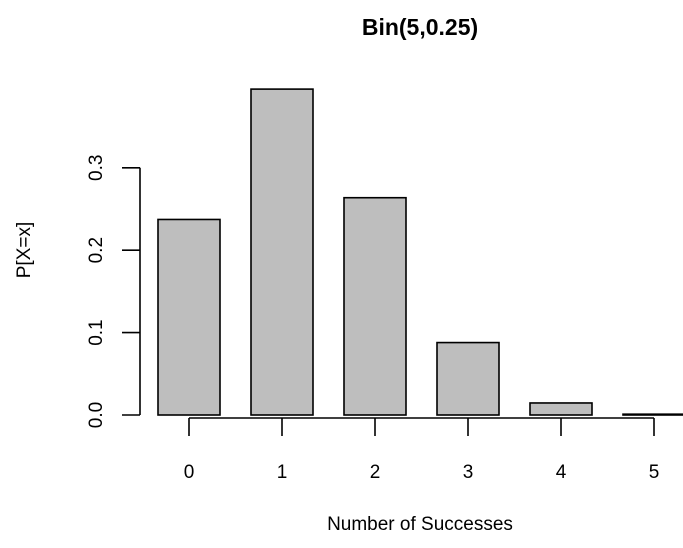 The width and height of the screenshot is (683, 548). I want to click on x-tick-label-3: 3, so click(468, 472).